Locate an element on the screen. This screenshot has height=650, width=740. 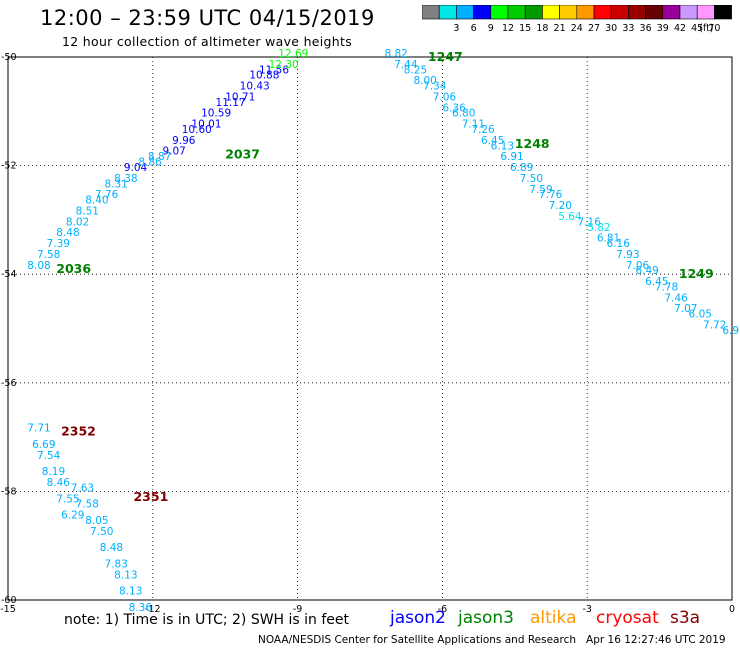
colorbar-tick-label: 42 is located at coordinates (680, 28).